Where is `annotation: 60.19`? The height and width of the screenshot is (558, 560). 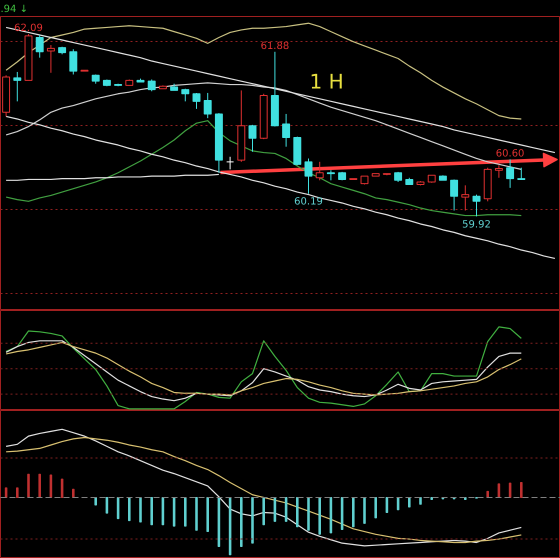 annotation: 60.19 is located at coordinates (308, 202).